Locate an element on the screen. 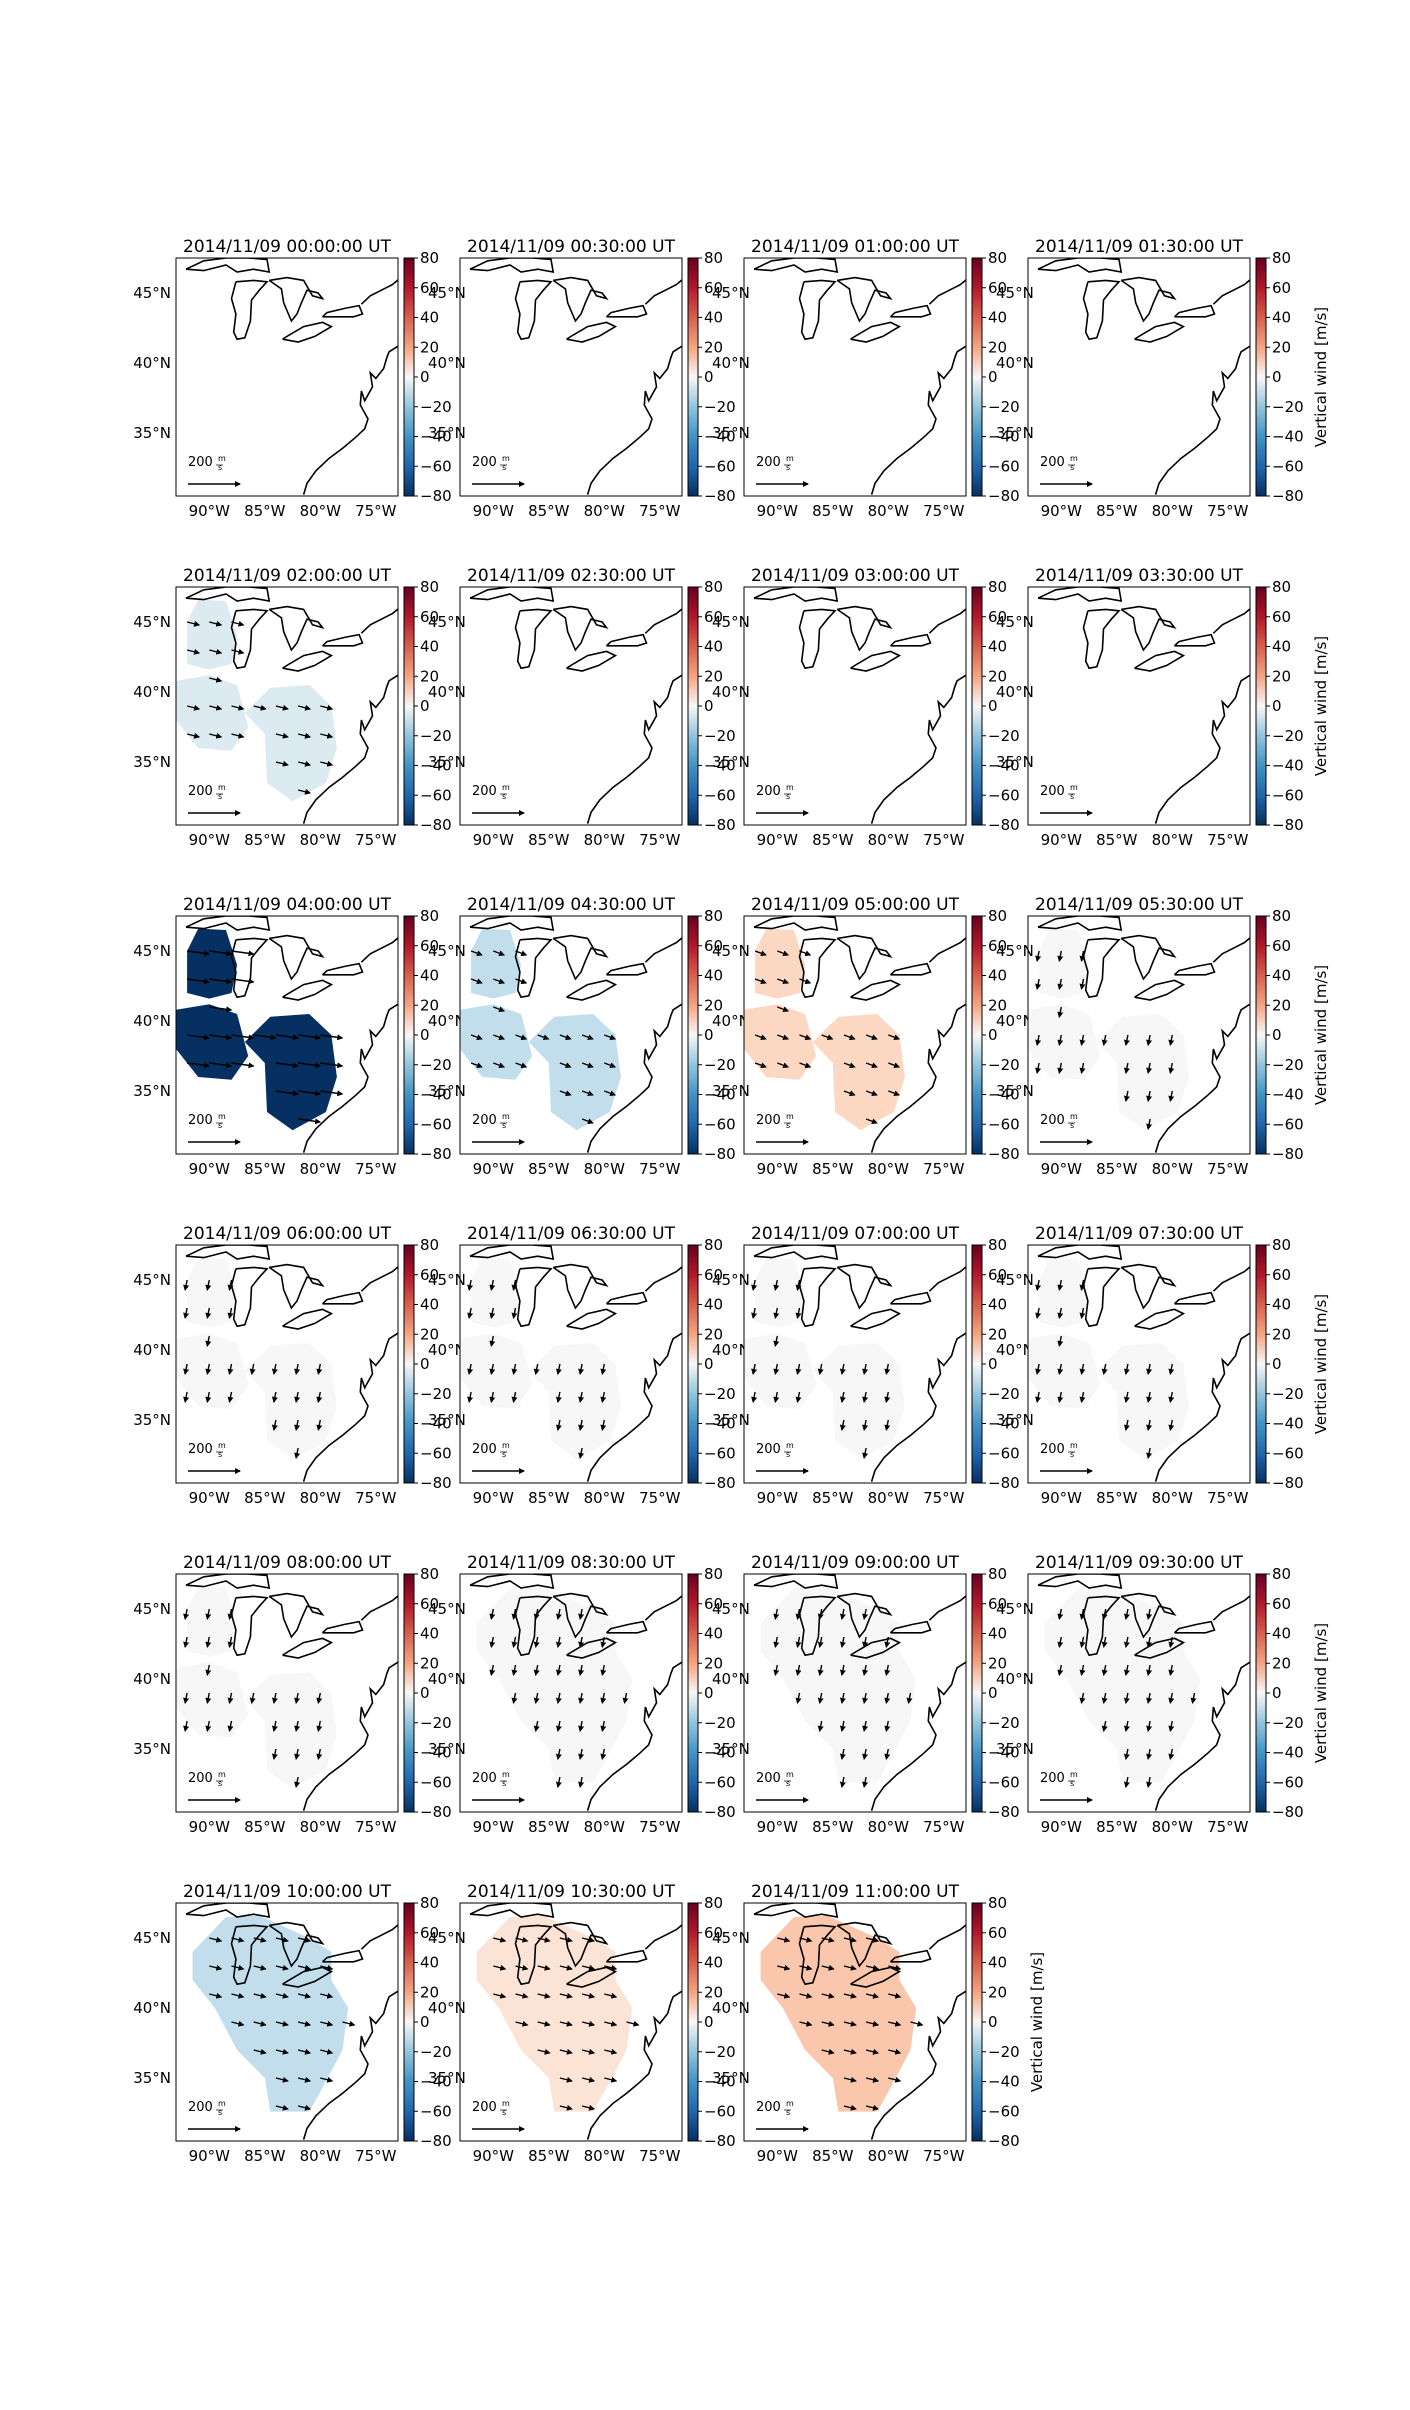  x-tick-label: 80°W is located at coordinates (1173, 840).